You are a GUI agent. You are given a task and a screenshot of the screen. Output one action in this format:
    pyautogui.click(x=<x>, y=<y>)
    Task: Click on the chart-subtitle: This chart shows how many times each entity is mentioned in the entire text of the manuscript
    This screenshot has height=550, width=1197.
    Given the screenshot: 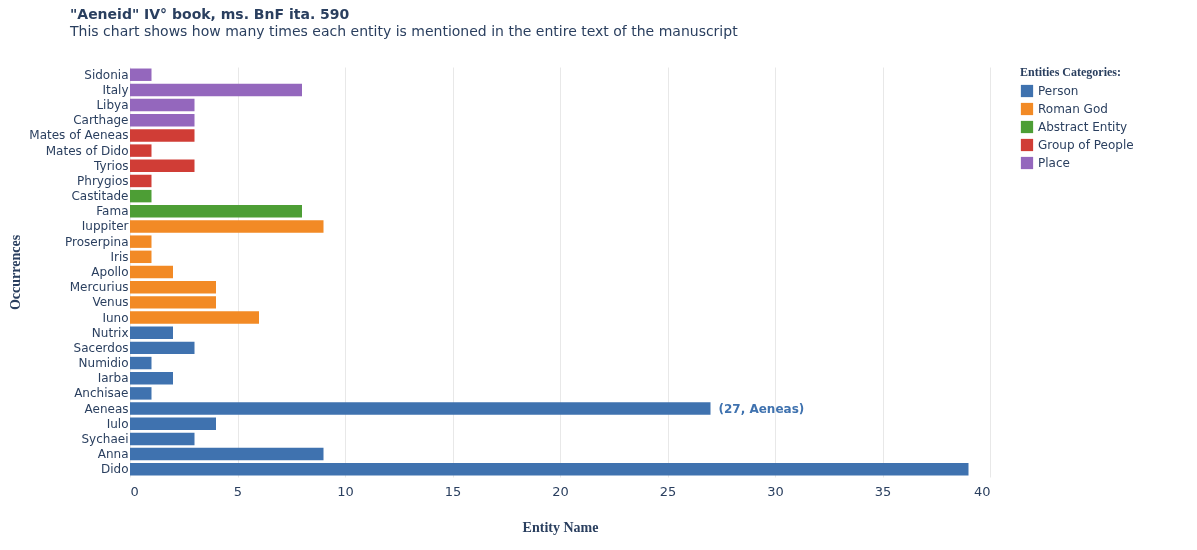 What is the action you would take?
    pyautogui.click(x=404, y=31)
    